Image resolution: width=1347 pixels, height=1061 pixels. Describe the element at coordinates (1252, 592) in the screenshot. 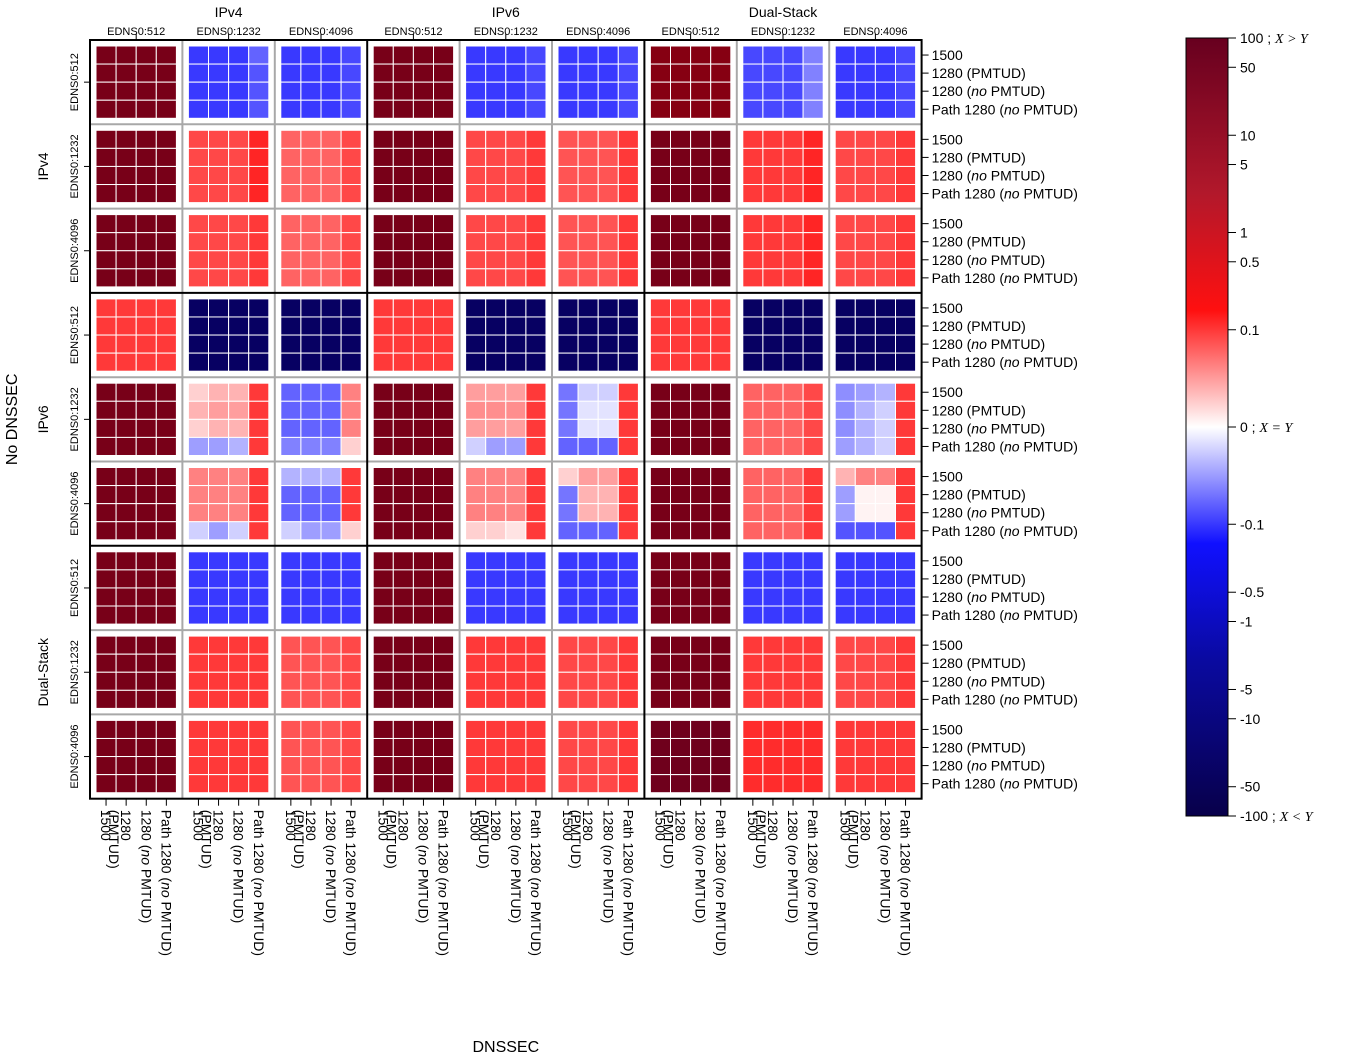

I see `colorbar-tick-label: -0.5` at that location.